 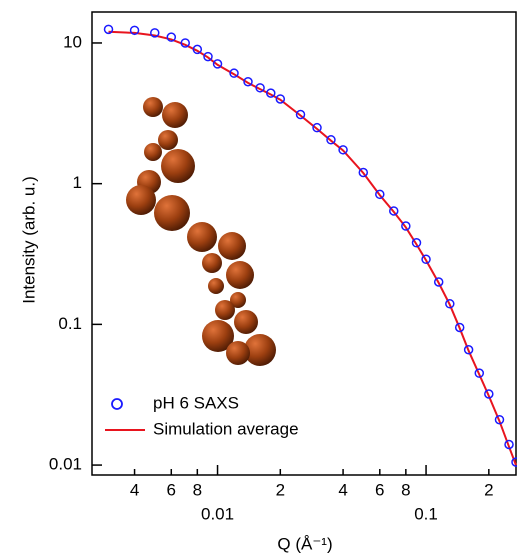 I want to click on bead-model, so click(x=201, y=231).